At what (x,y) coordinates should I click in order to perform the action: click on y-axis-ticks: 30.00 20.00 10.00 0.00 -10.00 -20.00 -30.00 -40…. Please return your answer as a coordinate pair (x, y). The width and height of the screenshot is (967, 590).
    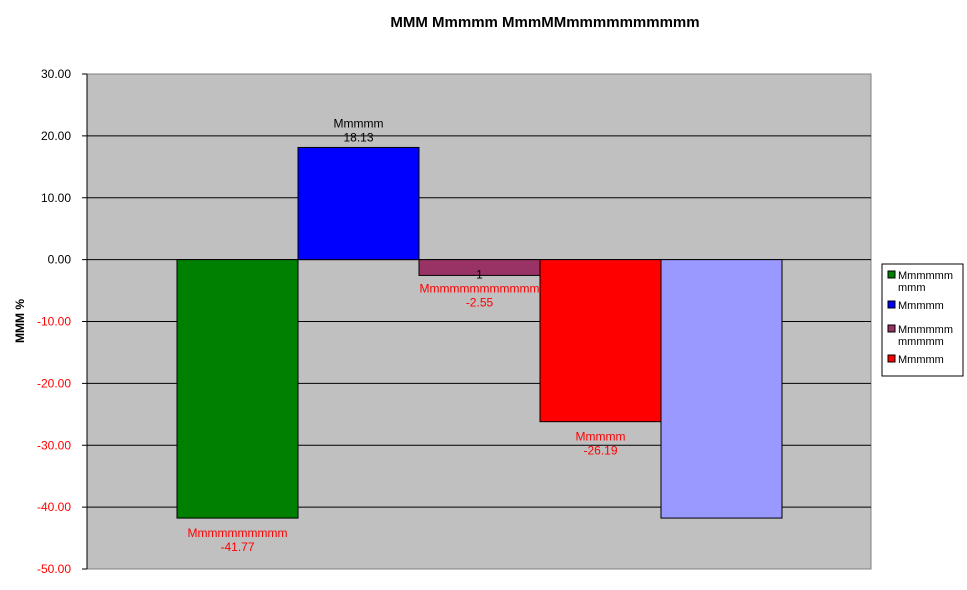
    Looking at the image, I should click on (62, 321).